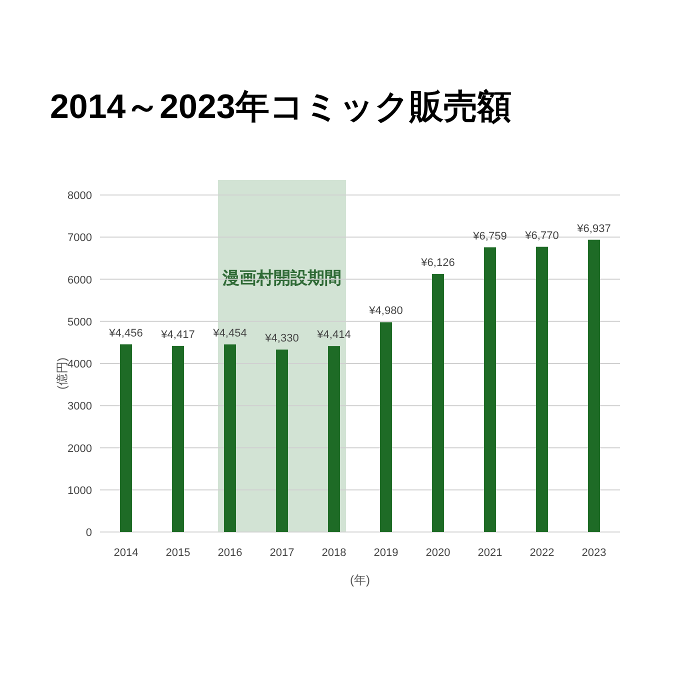  What do you see at coordinates (541, 236) in the screenshot?
I see `data-label: ¥6,770` at bounding box center [541, 236].